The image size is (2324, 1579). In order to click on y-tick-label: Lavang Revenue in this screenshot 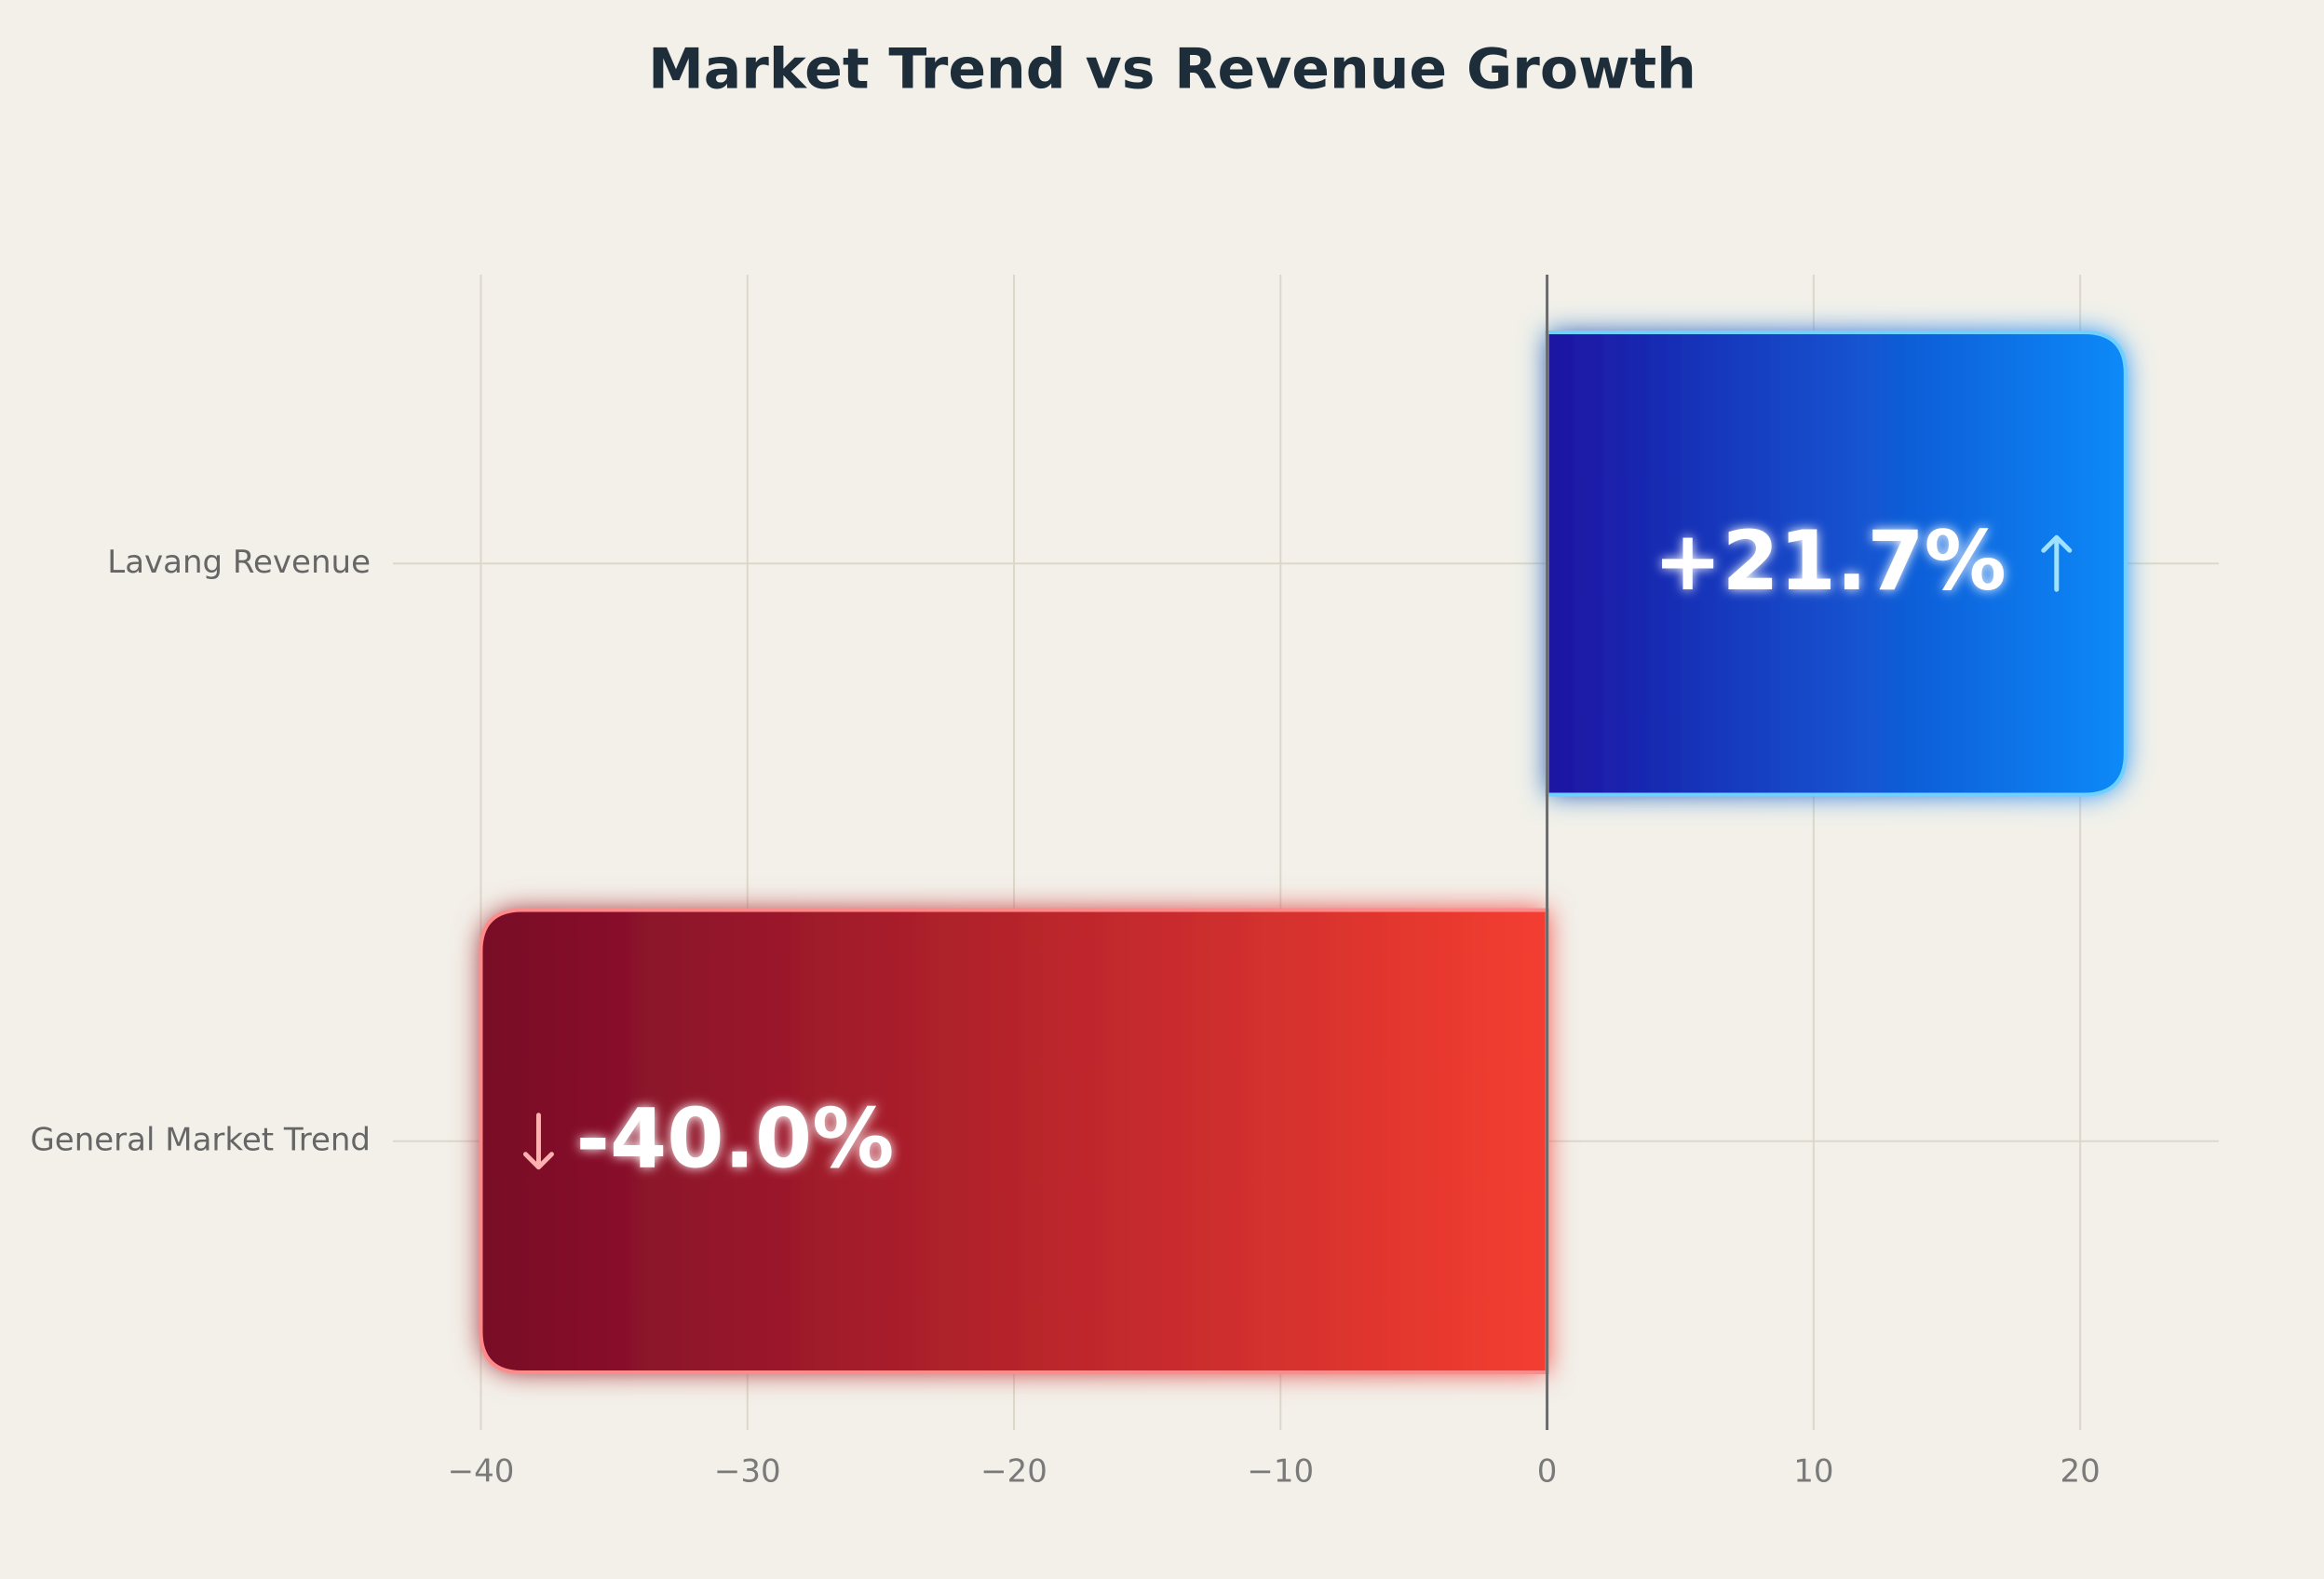, I will do `click(239, 562)`.